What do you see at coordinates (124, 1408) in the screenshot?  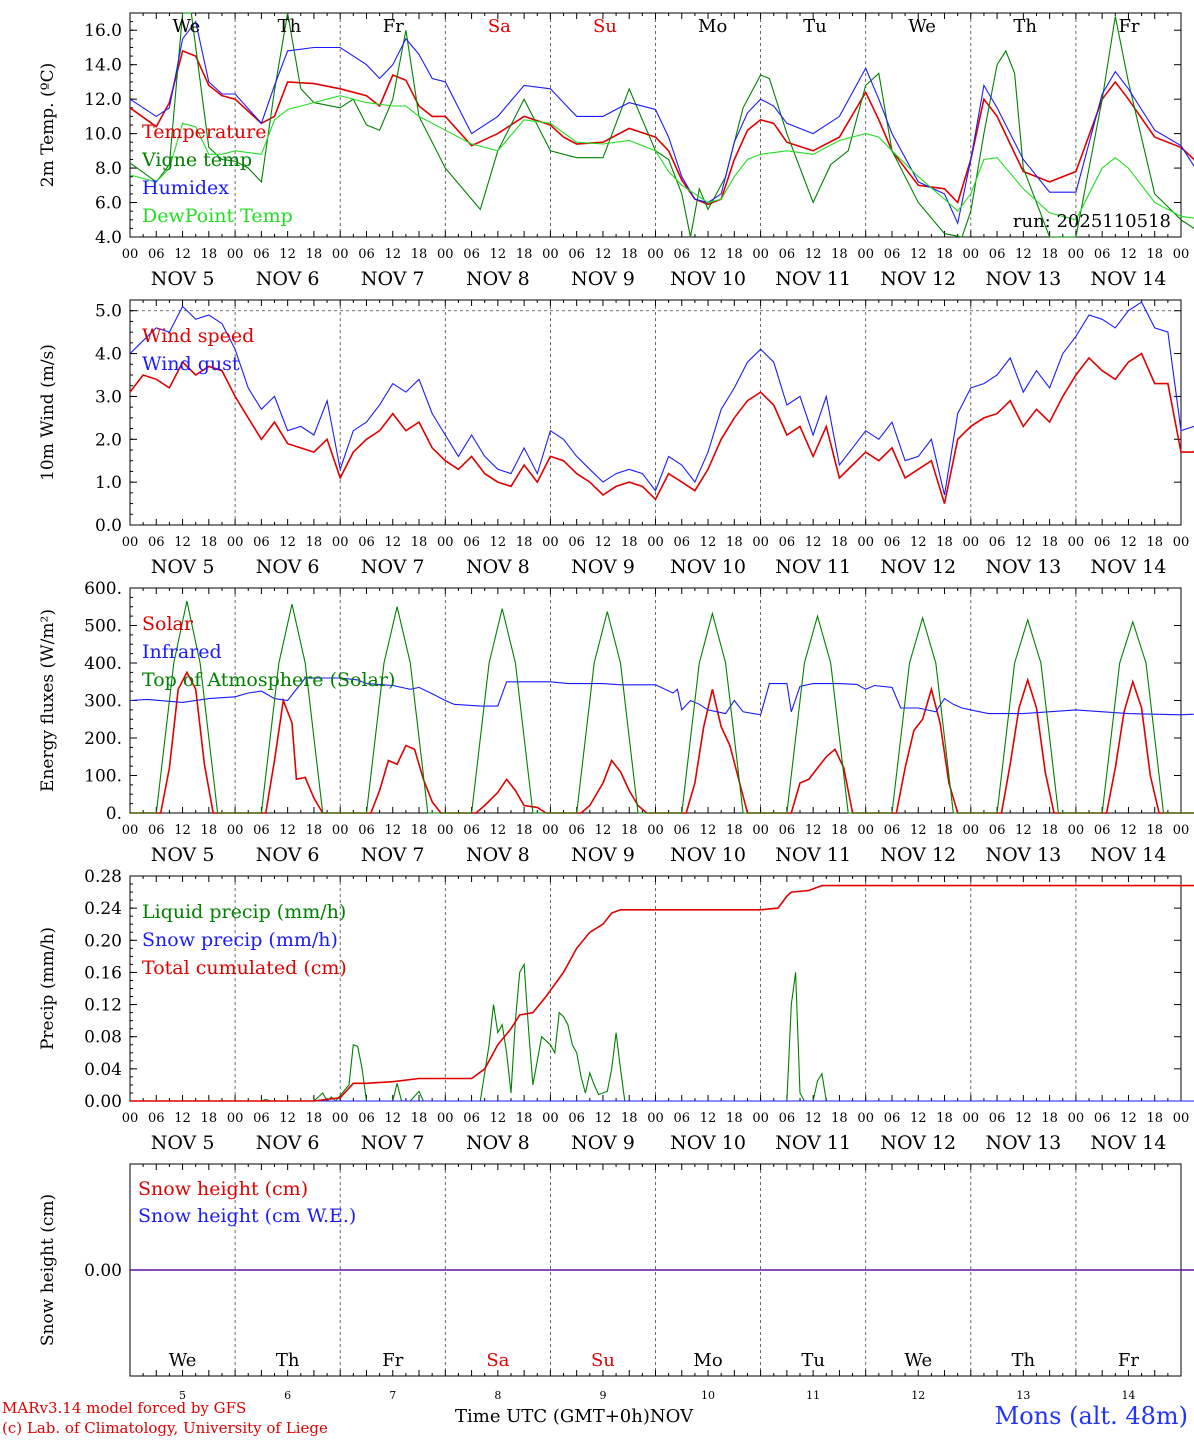 I see `model-credit: MARv3.14 model forced by GFS` at bounding box center [124, 1408].